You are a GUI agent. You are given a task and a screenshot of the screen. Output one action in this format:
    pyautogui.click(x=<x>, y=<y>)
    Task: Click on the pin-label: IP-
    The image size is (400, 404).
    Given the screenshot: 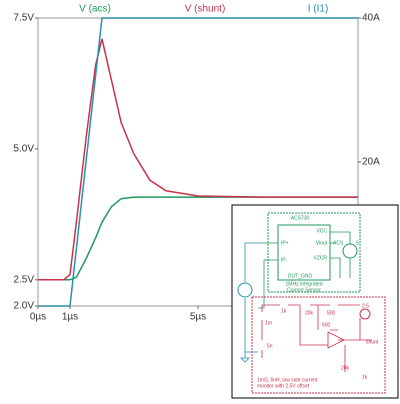 What is the action you would take?
    pyautogui.click(x=284, y=260)
    